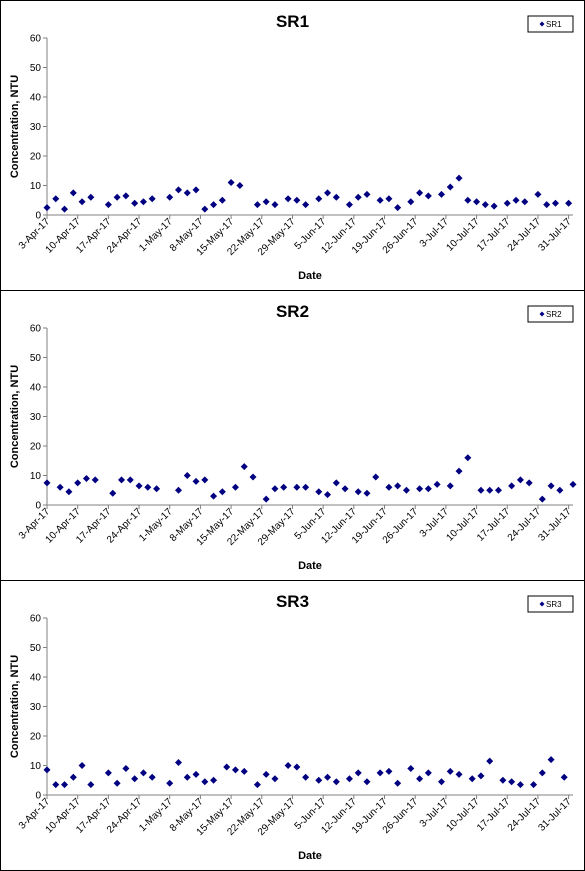 This screenshot has width=585, height=871. I want to click on legend: SR2, so click(550, 314).